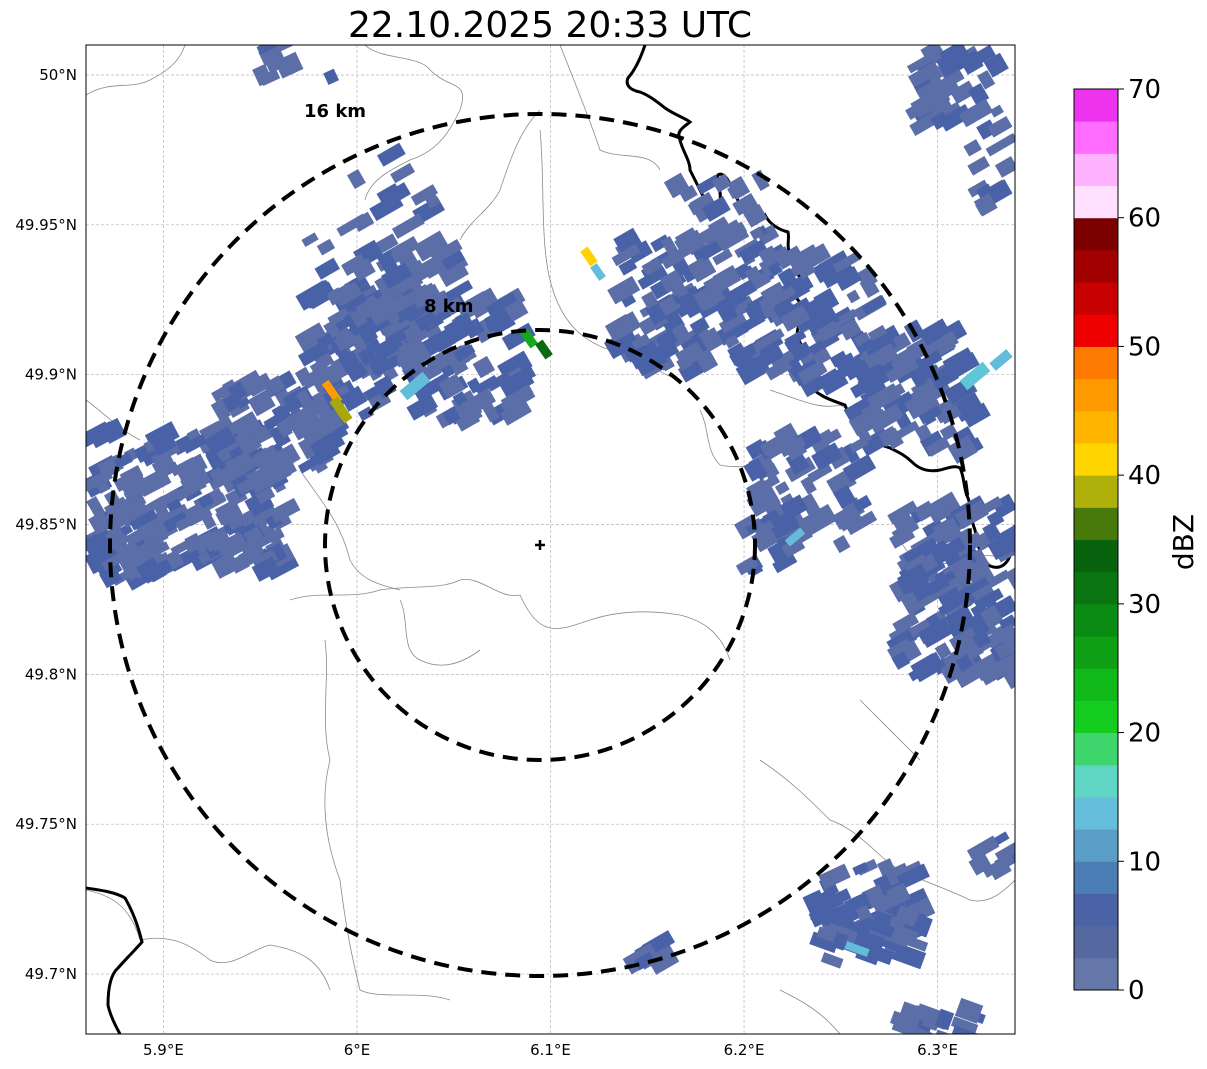 The image size is (1207, 1069). I want to click on colorbar-tick-label: 40, so click(1144, 476).